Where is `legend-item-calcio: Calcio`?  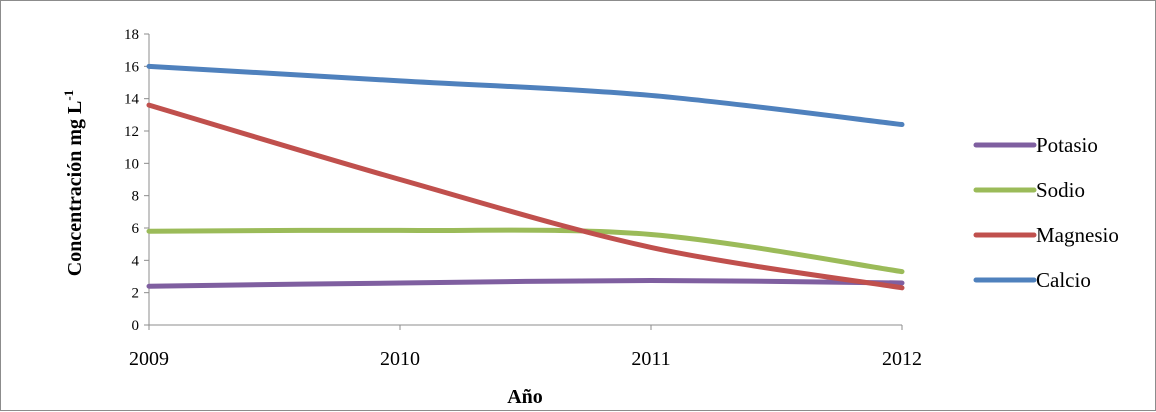
legend-item-calcio: Calcio is located at coordinates (1032, 280).